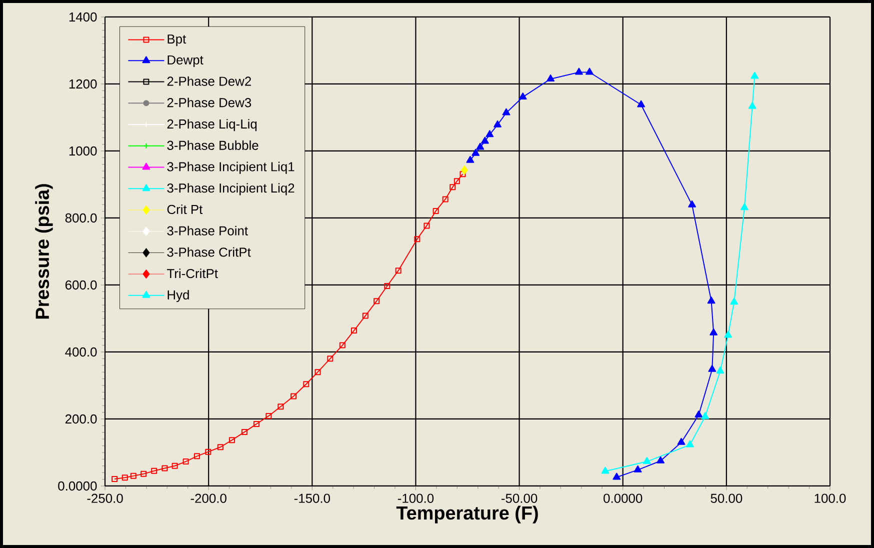 The image size is (874, 548). I want to click on x-tick-label: -200.0, so click(208, 498).